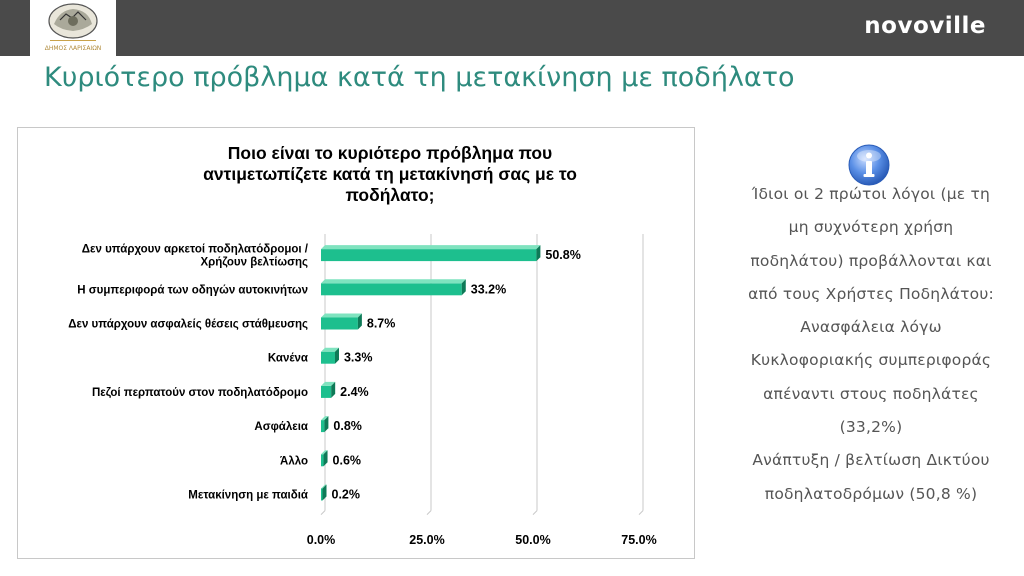 The height and width of the screenshot is (576, 1024). Describe the element at coordinates (288, 359) in the screenshot. I see `category-label: Κανένα` at that location.